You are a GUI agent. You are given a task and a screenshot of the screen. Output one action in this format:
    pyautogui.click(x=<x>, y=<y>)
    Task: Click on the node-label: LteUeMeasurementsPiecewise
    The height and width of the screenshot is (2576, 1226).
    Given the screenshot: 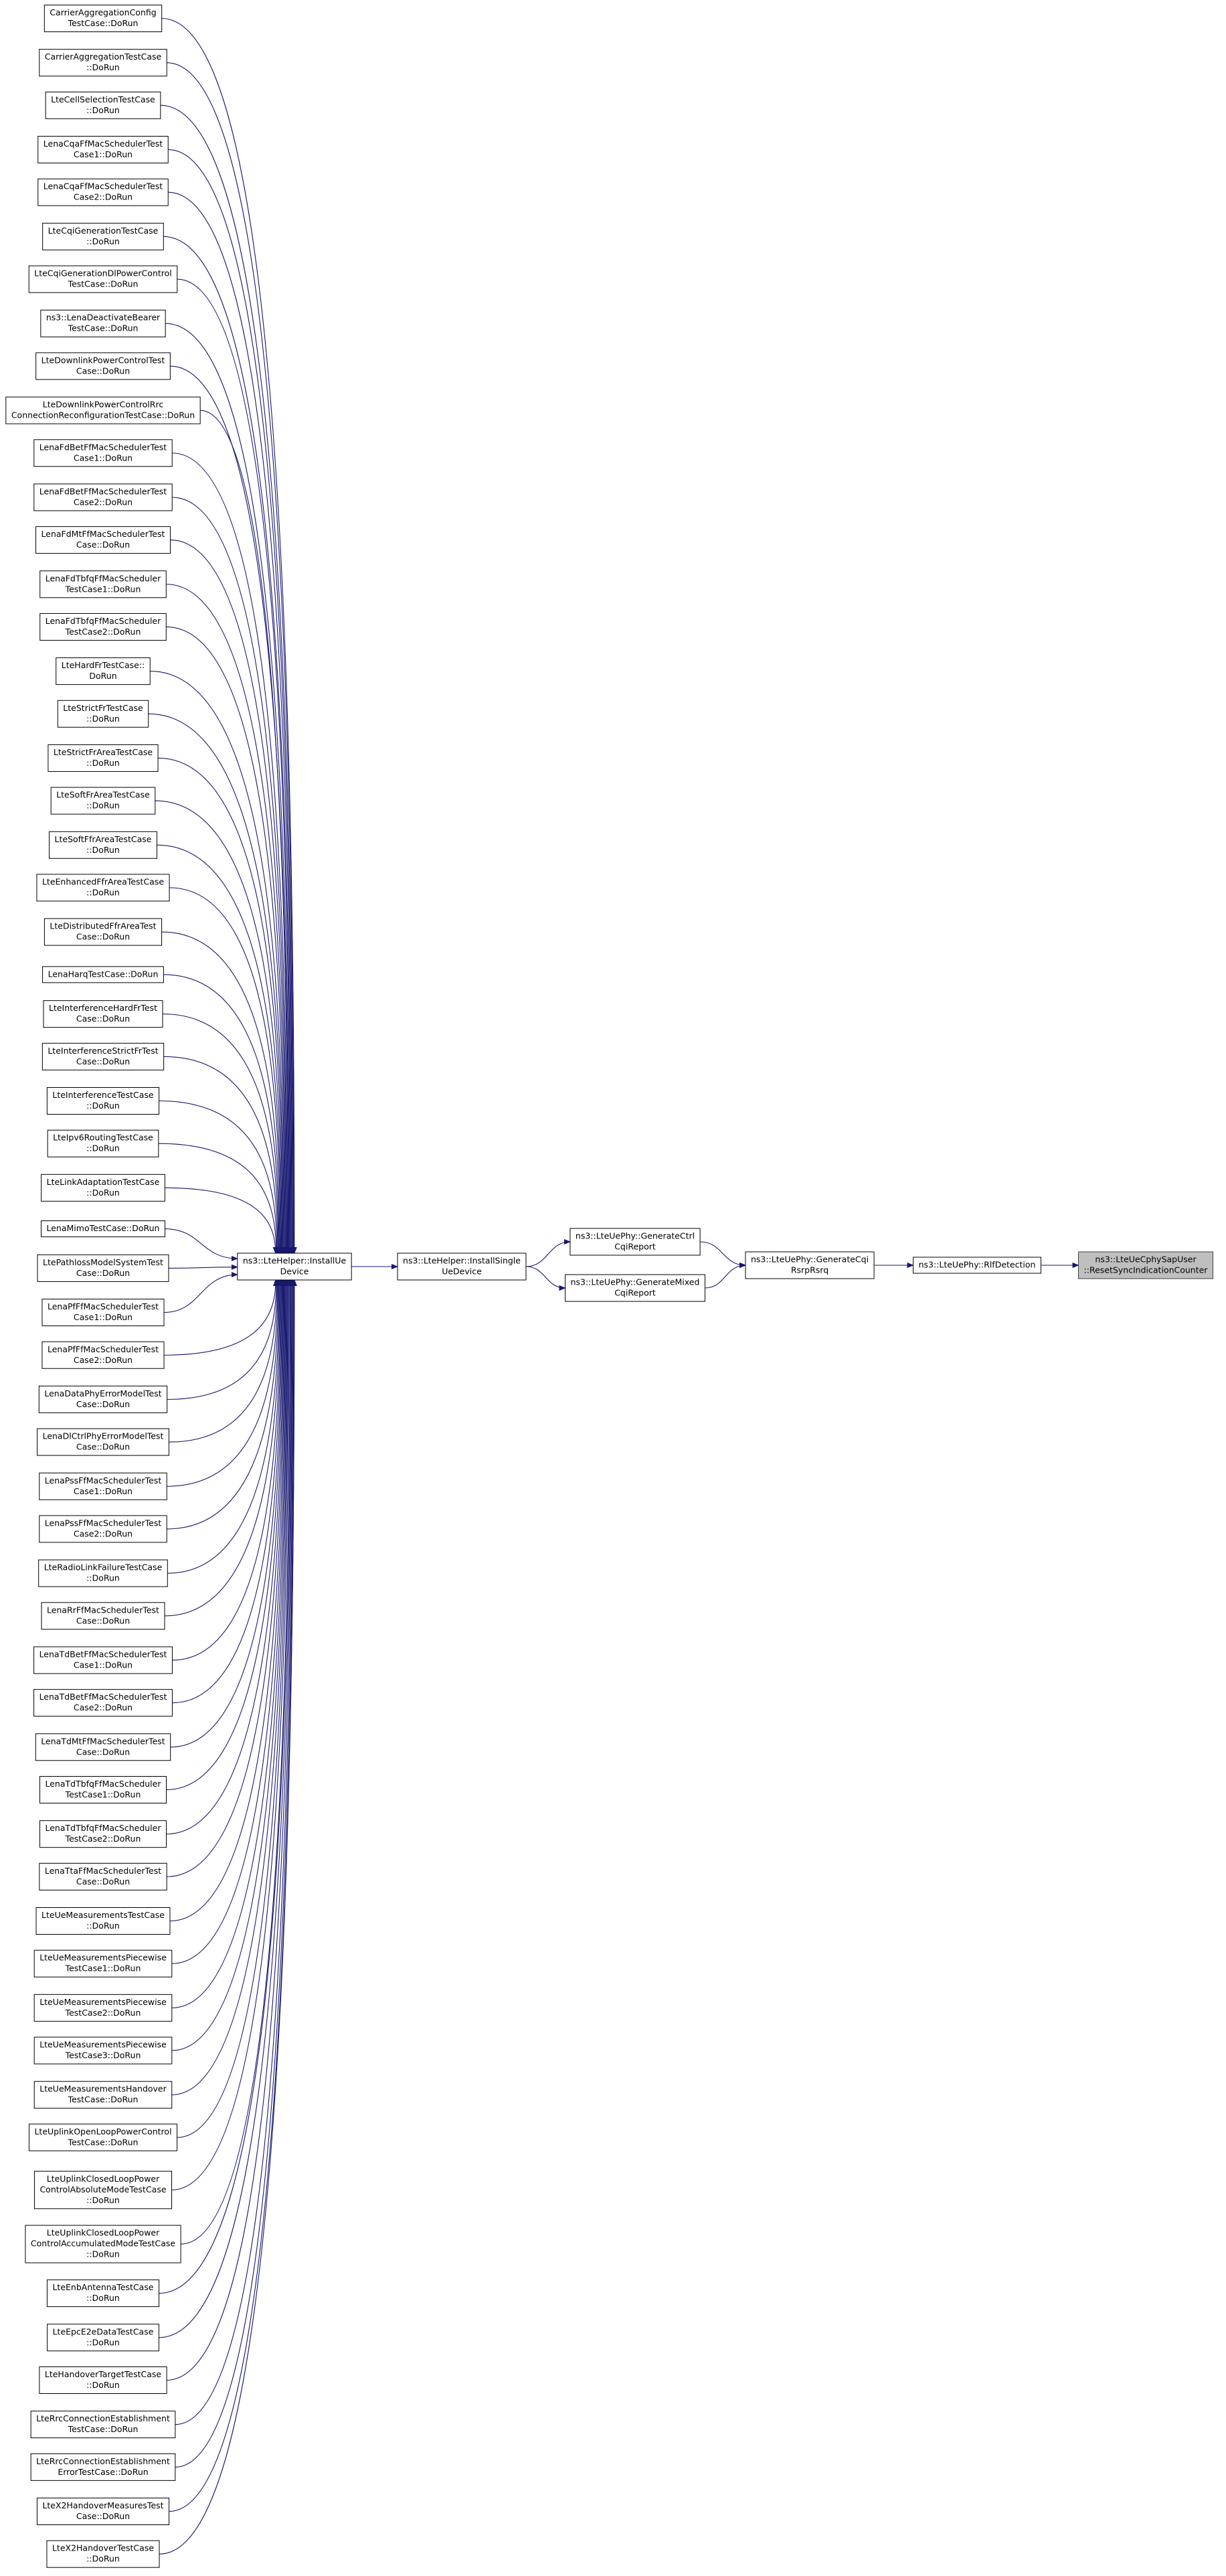 What is the action you would take?
    pyautogui.click(x=103, y=1958)
    